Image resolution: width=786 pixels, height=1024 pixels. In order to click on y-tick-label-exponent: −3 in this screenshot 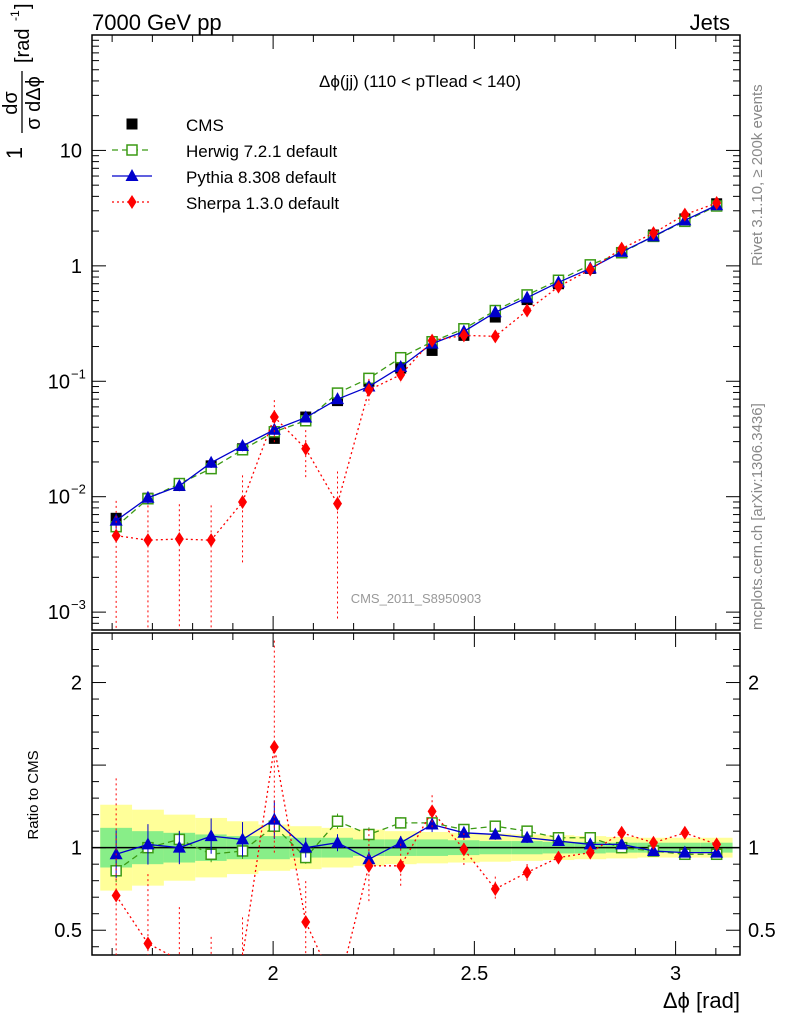, I will do `click(78, 604)`.